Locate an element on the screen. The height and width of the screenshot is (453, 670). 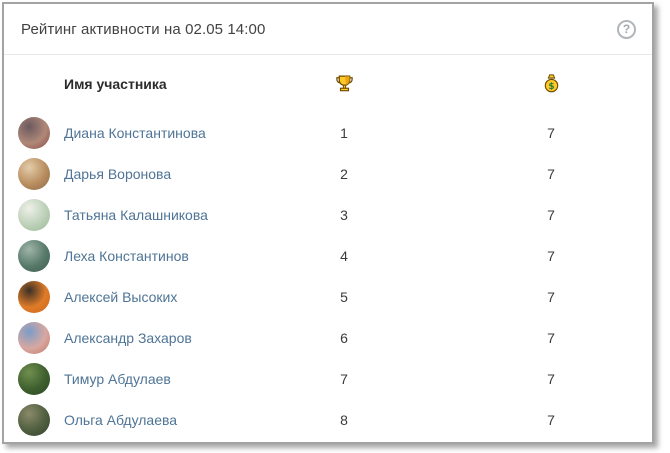
trophy-icon is located at coordinates (344, 83).